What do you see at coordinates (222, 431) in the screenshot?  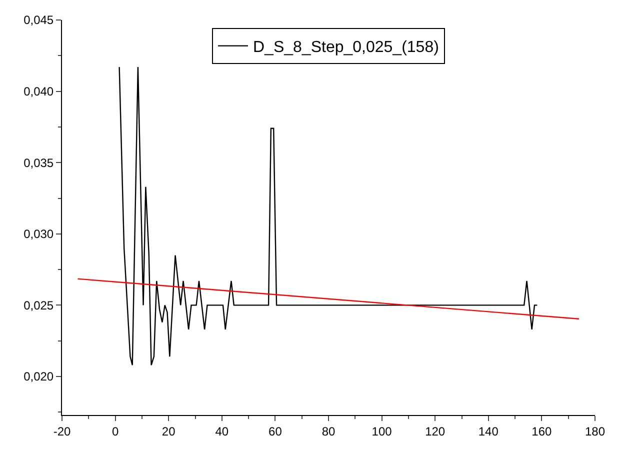 I see `x-tick-label: 40` at bounding box center [222, 431].